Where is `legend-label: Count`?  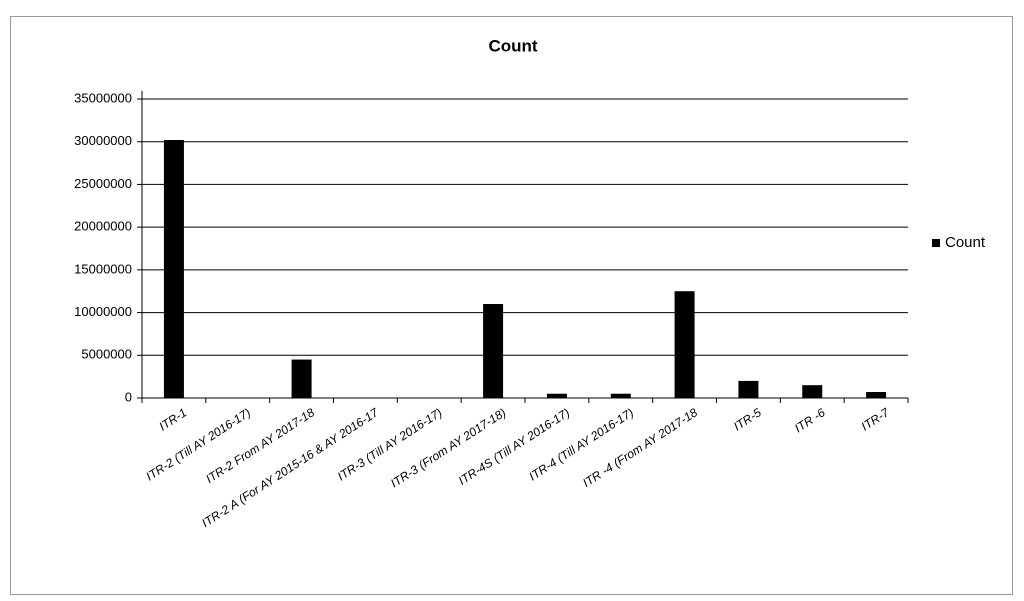
legend-label: Count is located at coordinates (965, 242).